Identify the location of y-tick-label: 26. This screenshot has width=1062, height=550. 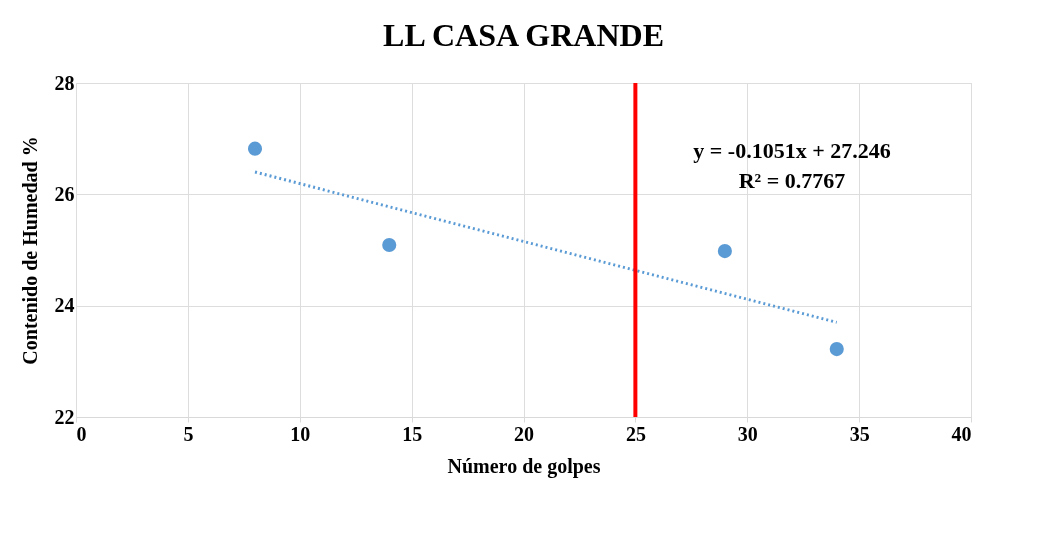
(64, 193).